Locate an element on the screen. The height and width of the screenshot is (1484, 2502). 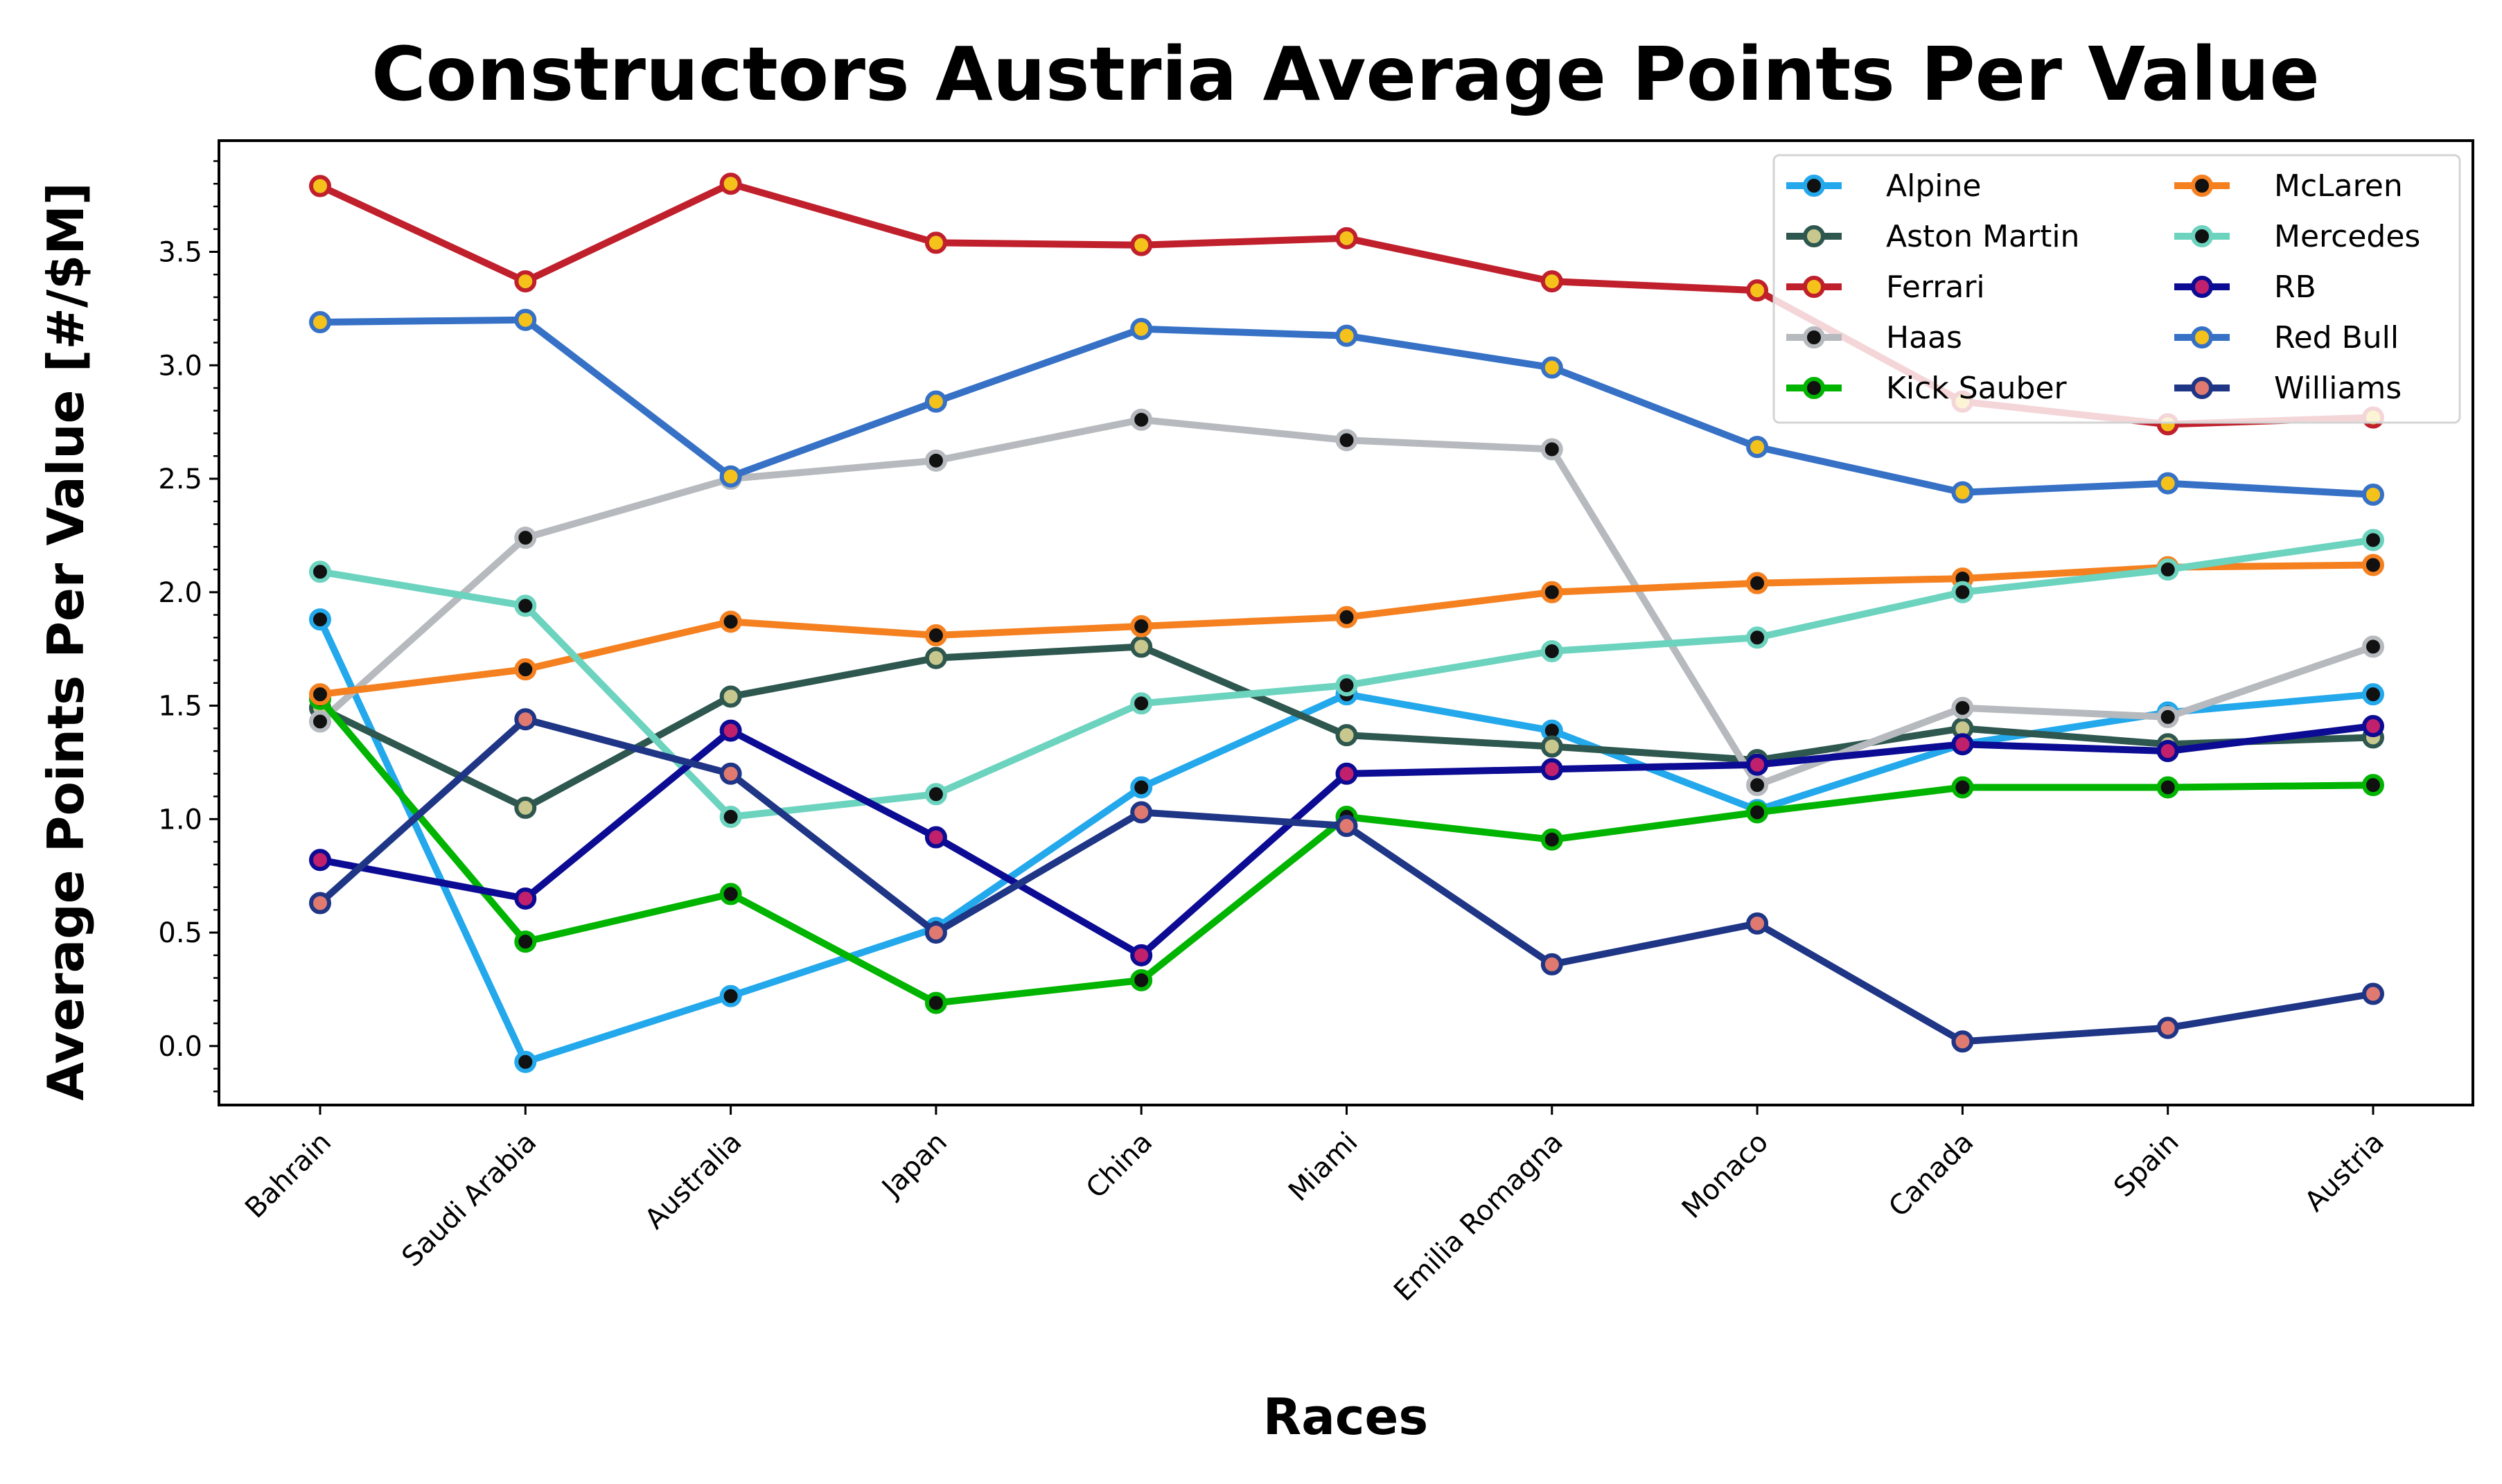
legend-label: Red Bull is located at coordinates (2336, 337).